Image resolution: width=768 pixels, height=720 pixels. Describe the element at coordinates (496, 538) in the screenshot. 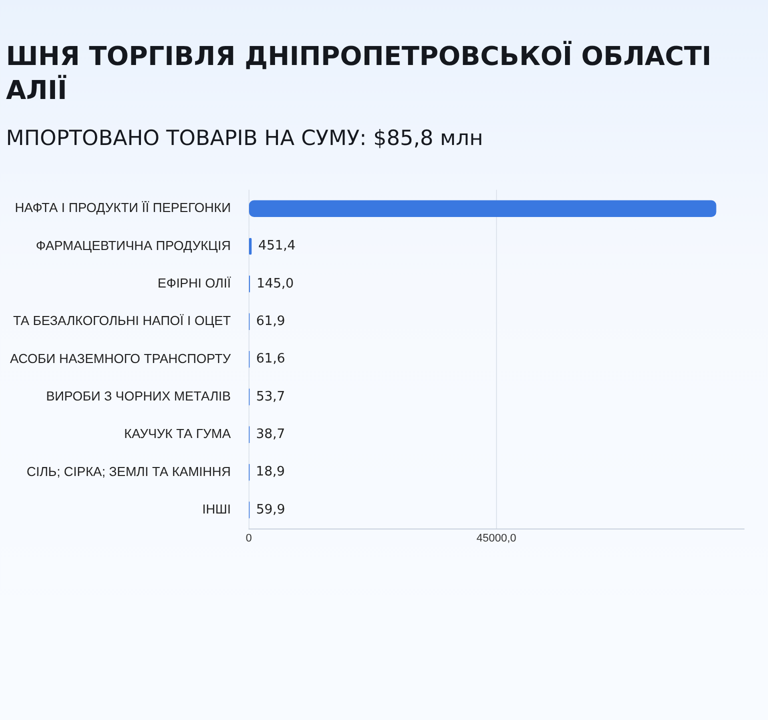

I see `x-tick-label: 45000,0` at that location.